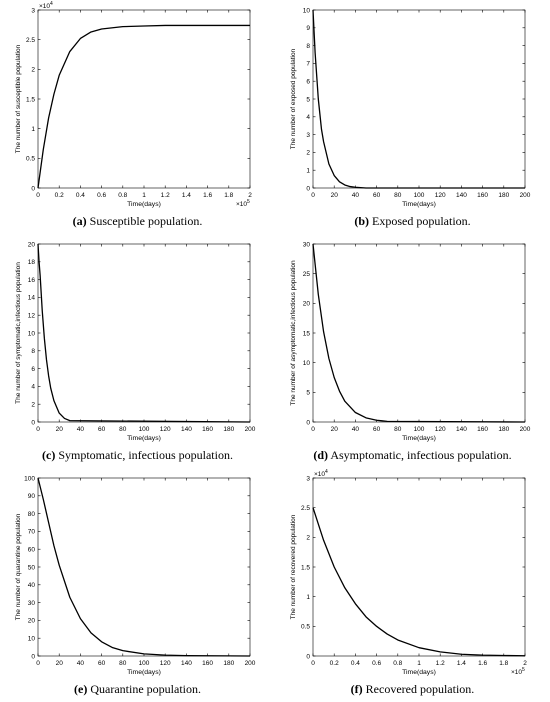 The width and height of the screenshot is (550, 702). I want to click on caption-e: (e) Quarantine population., so click(137, 689).